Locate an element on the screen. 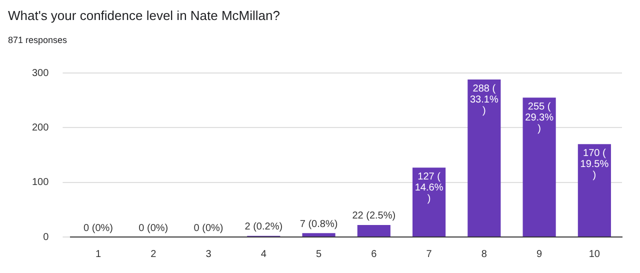 The width and height of the screenshot is (640, 273). y-tick-label: 100 is located at coordinates (41, 182).